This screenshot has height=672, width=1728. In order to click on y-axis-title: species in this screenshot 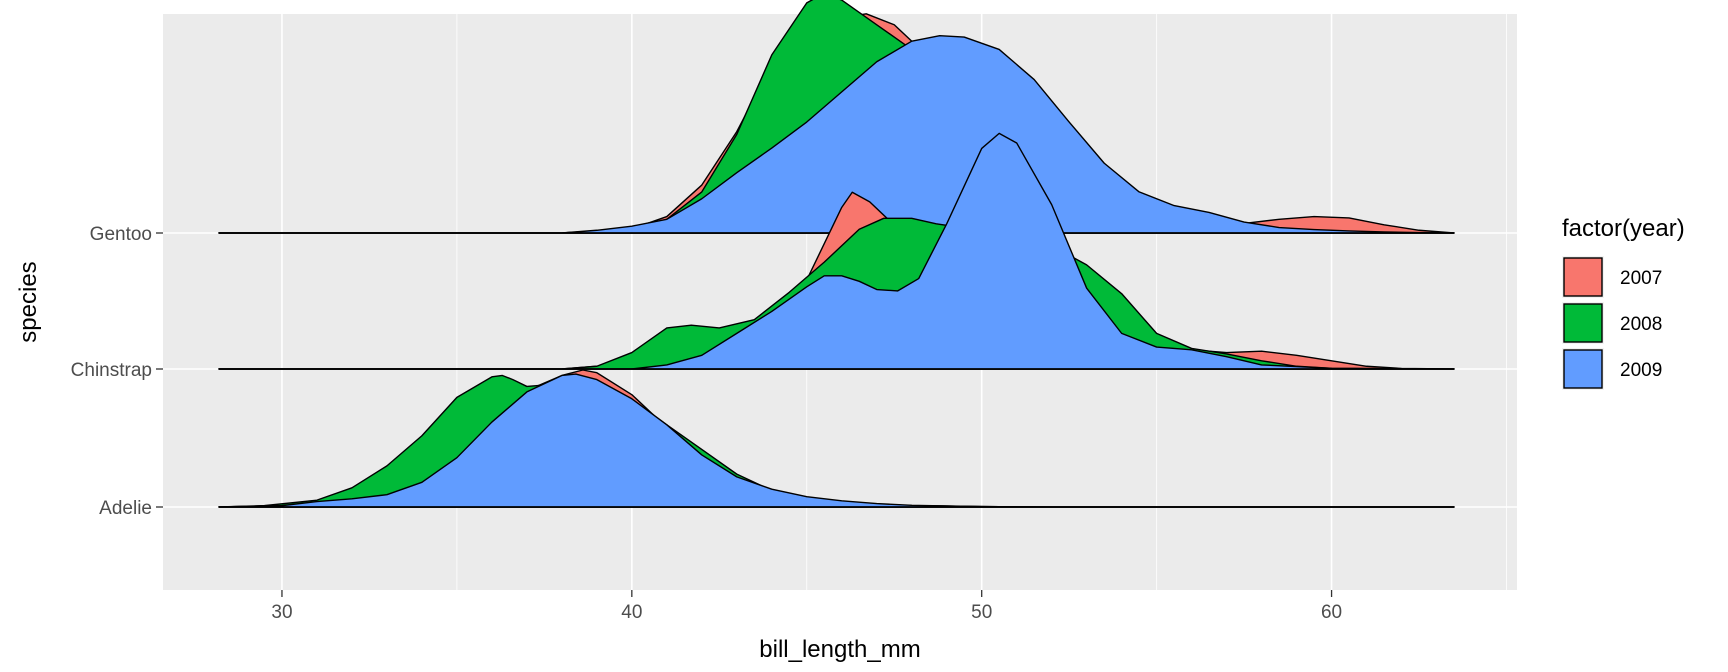, I will do `click(28, 301)`.